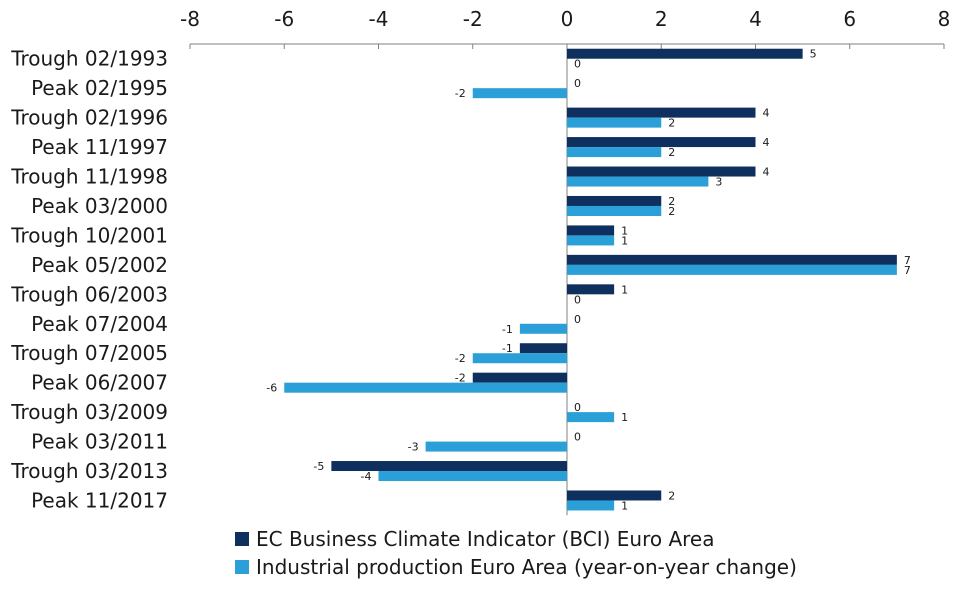 The width and height of the screenshot is (960, 600). Describe the element at coordinates (89, 235) in the screenshot. I see `category-label: Trough 10/2001` at that location.